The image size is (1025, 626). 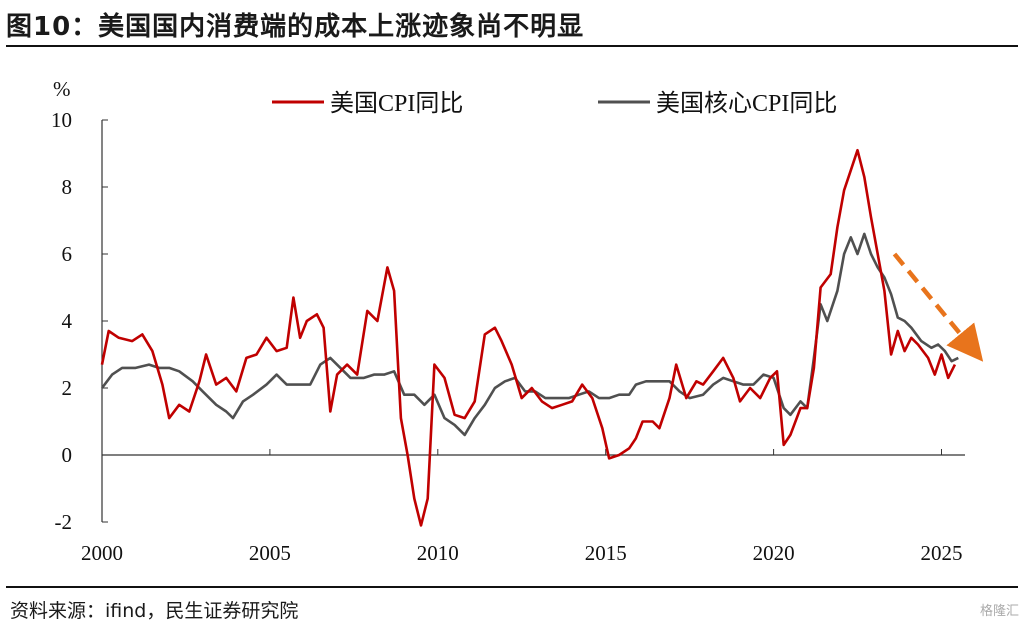 What do you see at coordinates (554, 103) in the screenshot?
I see `chart-legend: 美国CPI同比 美国核心CPI同比` at bounding box center [554, 103].